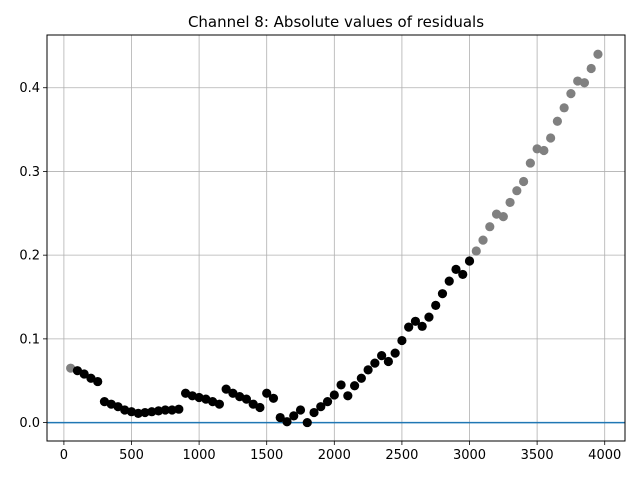 This screenshot has width=640, height=480. I want to click on y-axis-ticks: 0.0 0.1 0.2 0.3 0.4, so click(33, 256).